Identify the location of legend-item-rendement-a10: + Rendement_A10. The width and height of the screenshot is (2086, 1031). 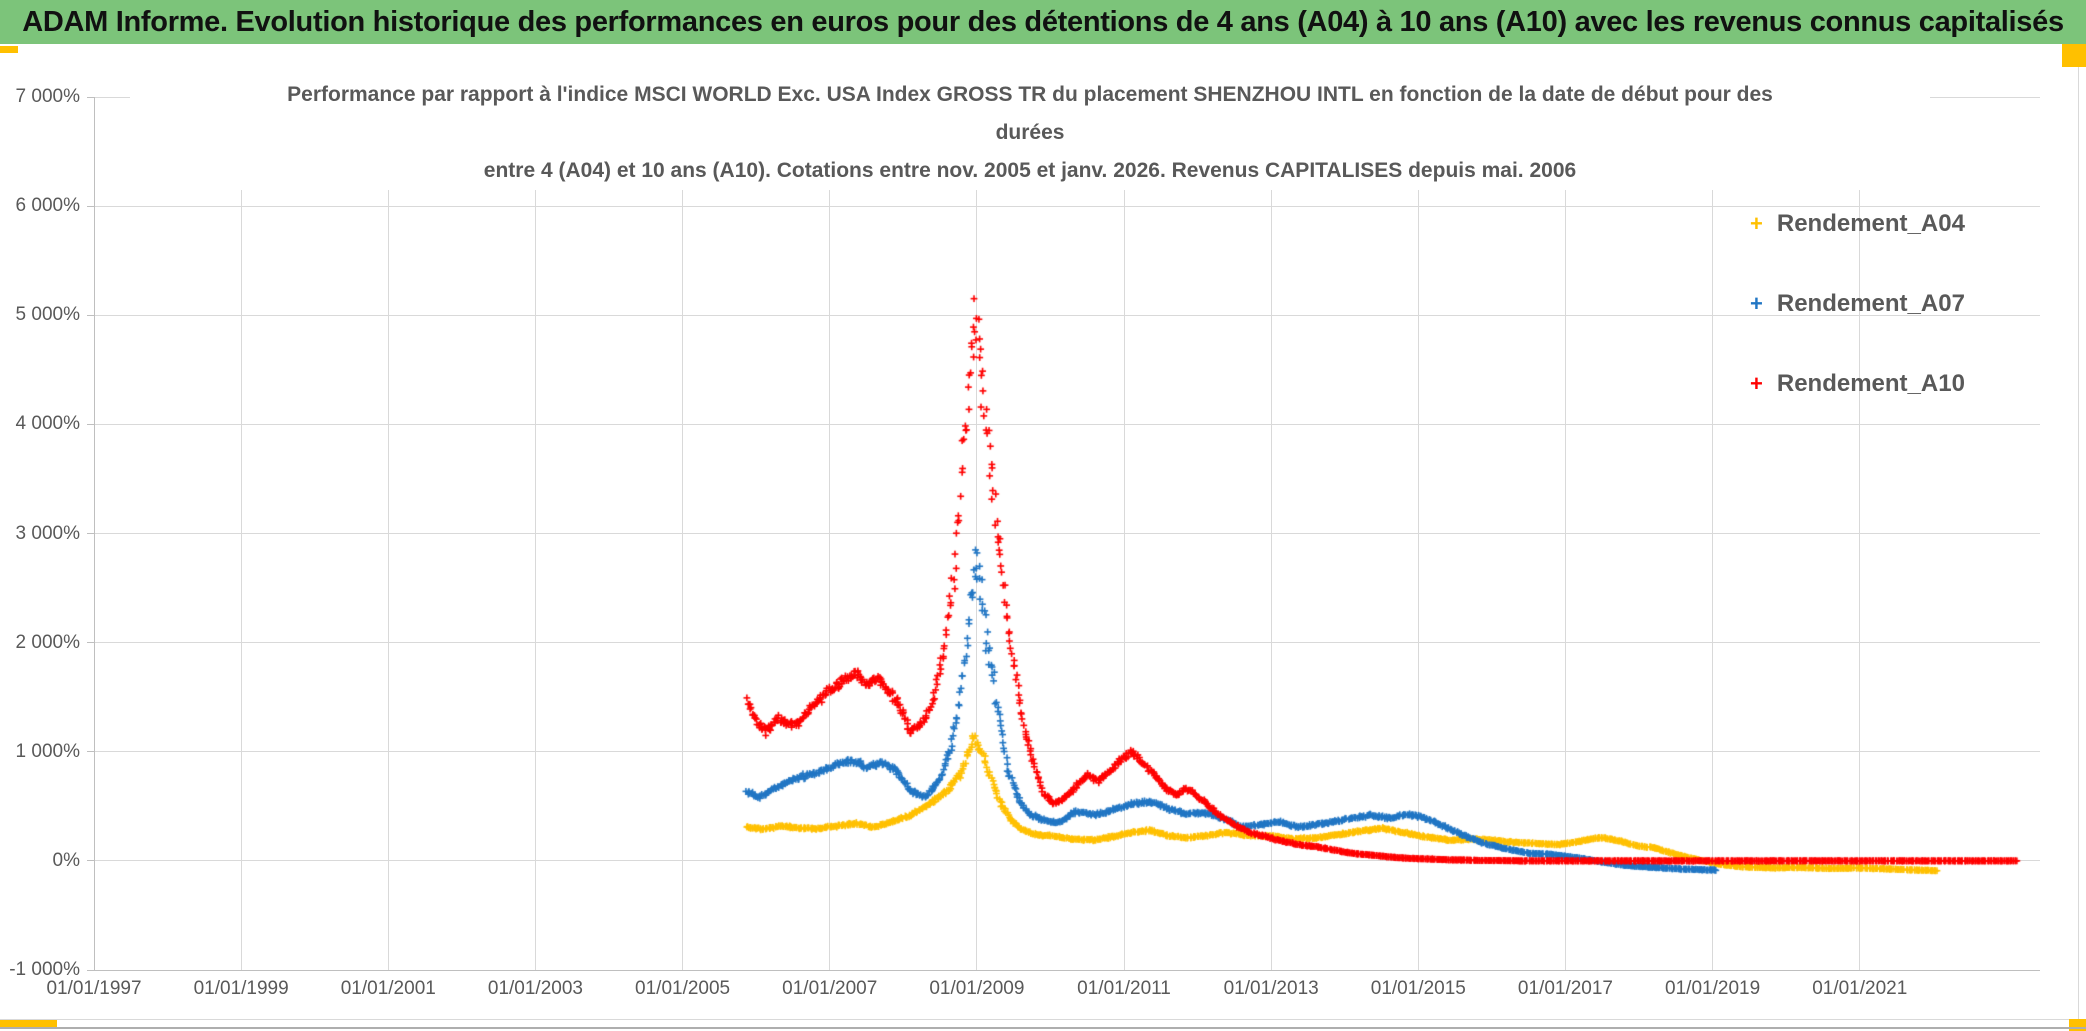
(1857, 384).